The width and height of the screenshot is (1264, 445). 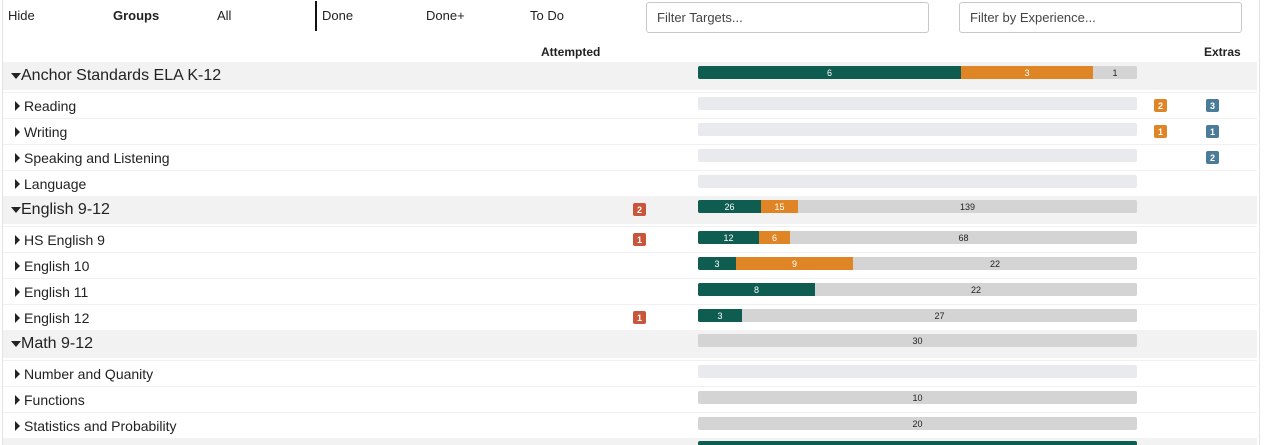 I want to click on bar-segment-todo: 1, so click(x=1115, y=72).